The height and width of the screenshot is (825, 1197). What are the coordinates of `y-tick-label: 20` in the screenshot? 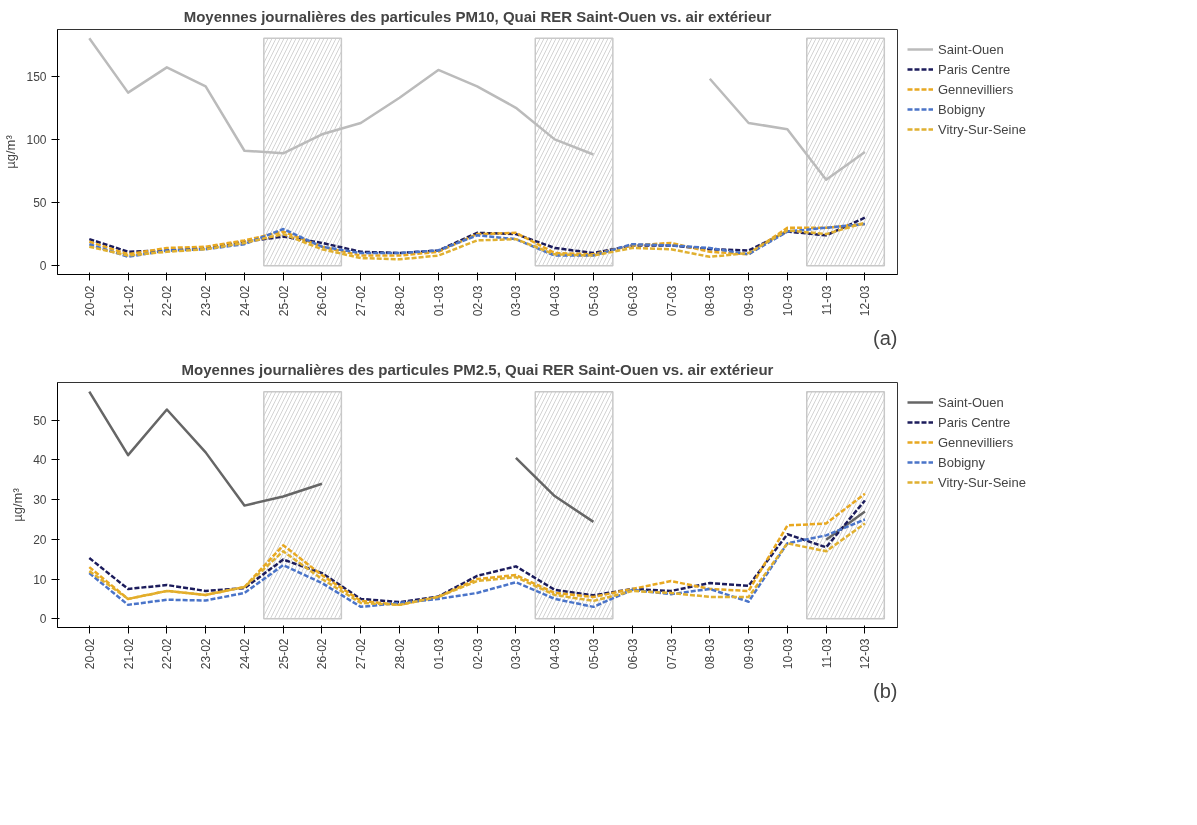 It's located at (40, 539).